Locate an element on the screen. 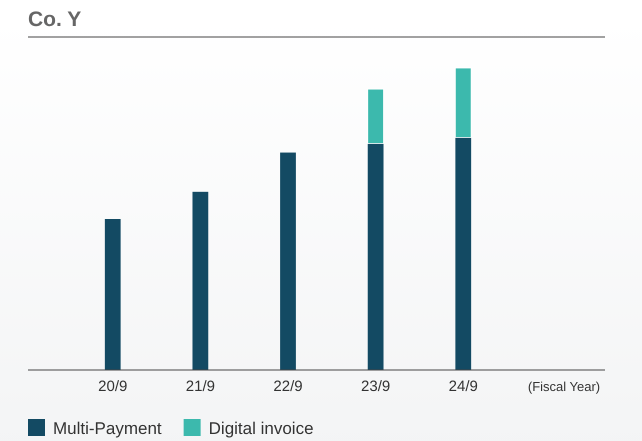 Image resolution: width=642 pixels, height=441 pixels. x-tick-label: 24/9 is located at coordinates (463, 386).